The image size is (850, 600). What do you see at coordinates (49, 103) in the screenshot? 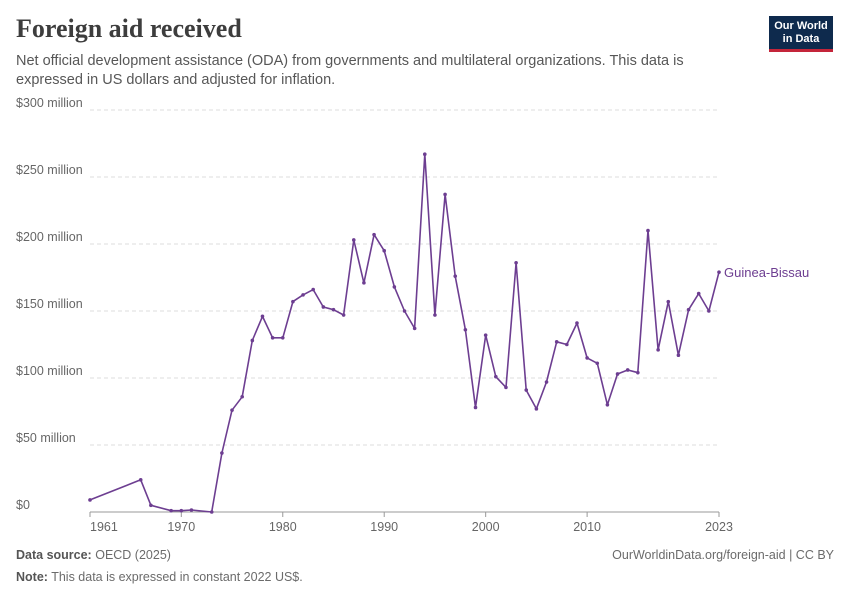
I see `y-tick-label: $300 million` at bounding box center [49, 103].